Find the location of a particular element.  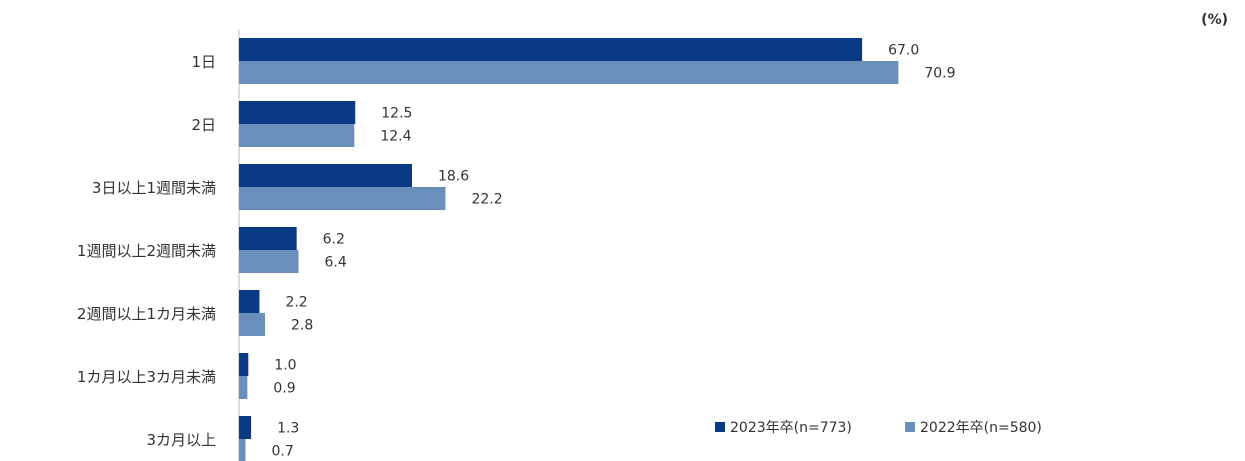

data-label: 0.7 is located at coordinates (283, 452).